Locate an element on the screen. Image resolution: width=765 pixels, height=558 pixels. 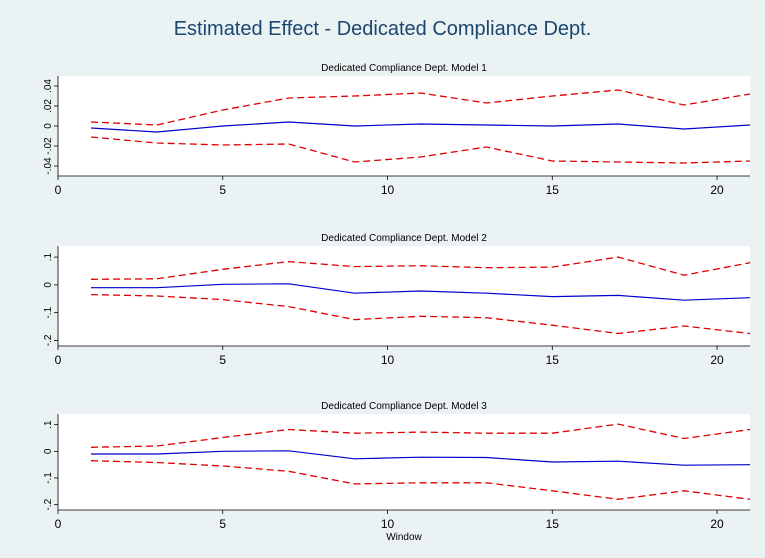
panel3-y-tick-label: 0 is located at coordinates (48, 451).